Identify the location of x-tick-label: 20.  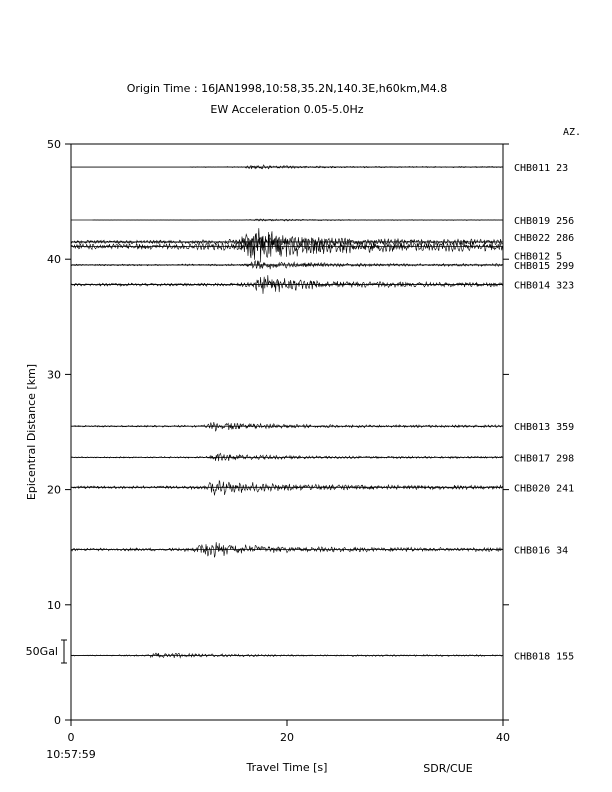
(287, 737).